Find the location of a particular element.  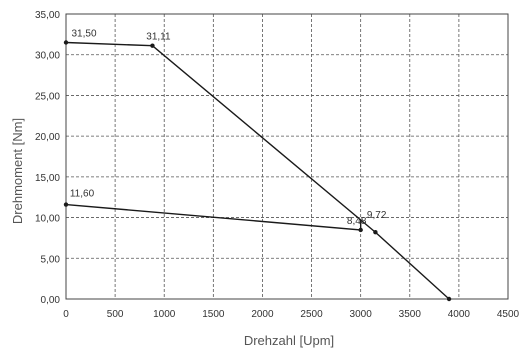

x-tick-label: 2000 is located at coordinates (262, 314).